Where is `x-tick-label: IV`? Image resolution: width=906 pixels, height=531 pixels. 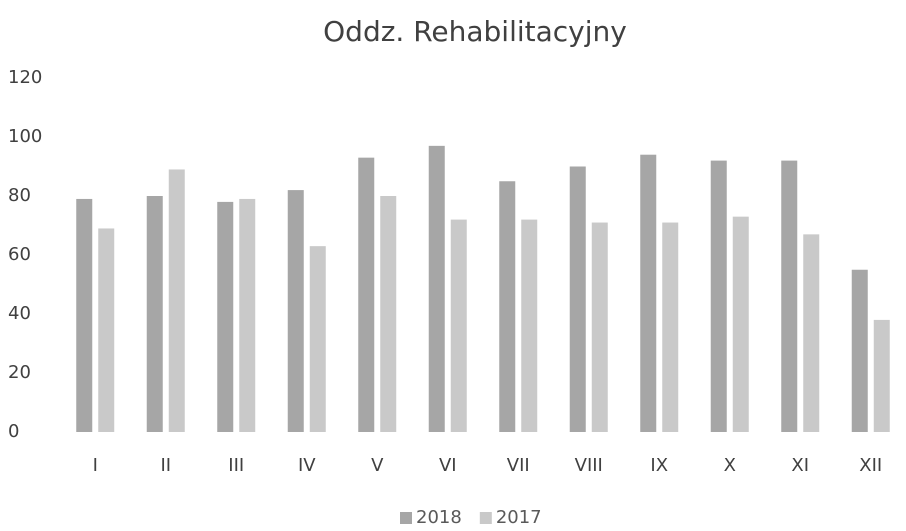
x-tick-label: IV is located at coordinates (307, 465).